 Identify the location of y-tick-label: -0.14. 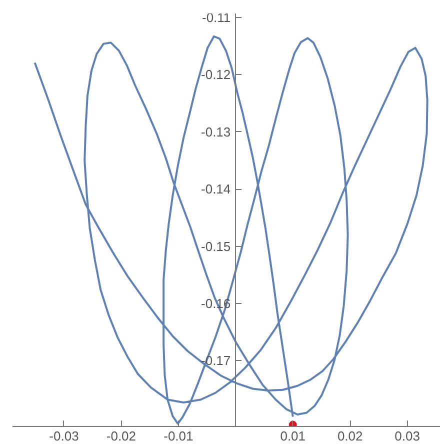
(216, 189).